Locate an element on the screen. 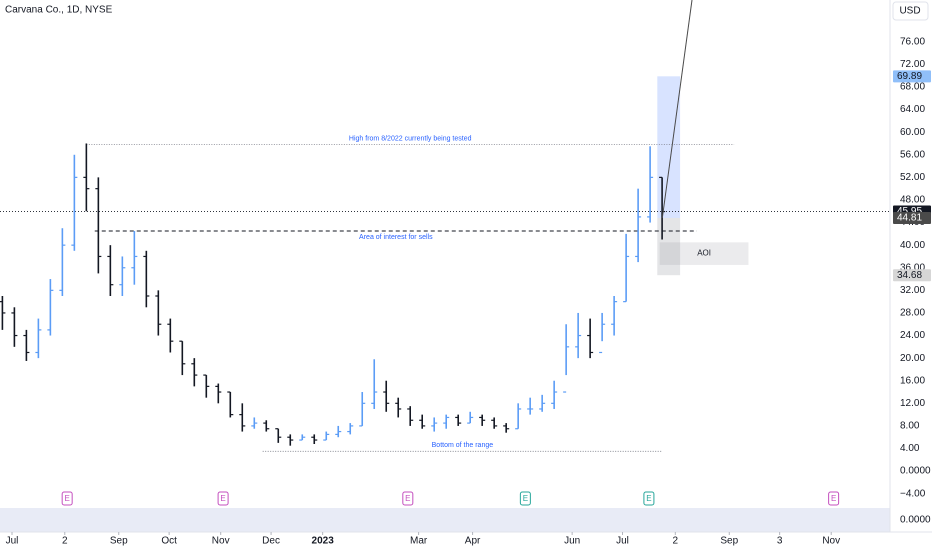 The image size is (932, 555). y-tick-label: 8.00 is located at coordinates (910, 426).